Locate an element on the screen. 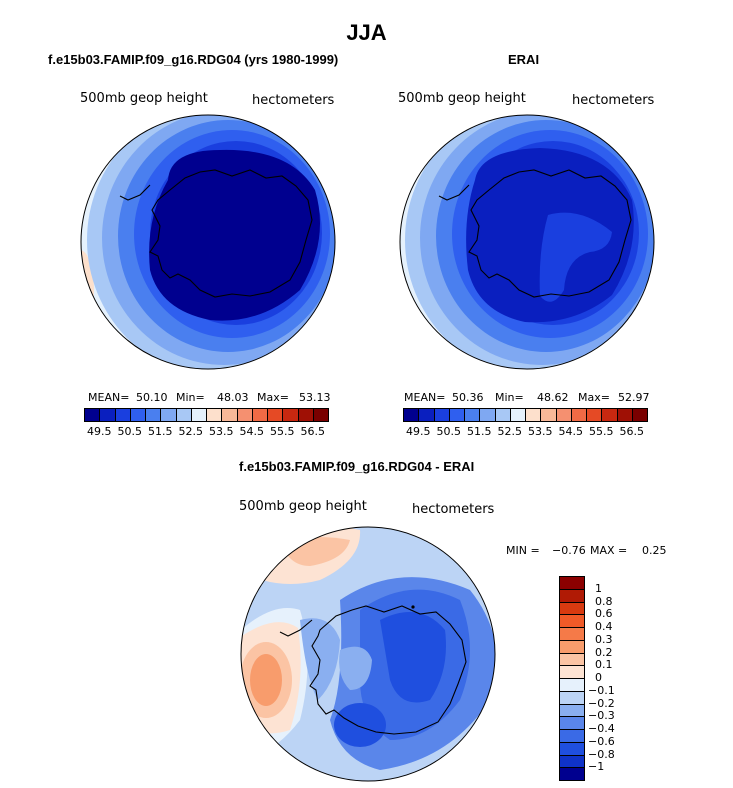 Image resolution: width=733 pixels, height=788 pixels. diff-colorbar-tick-label: 0.4 is located at coordinates (604, 626).